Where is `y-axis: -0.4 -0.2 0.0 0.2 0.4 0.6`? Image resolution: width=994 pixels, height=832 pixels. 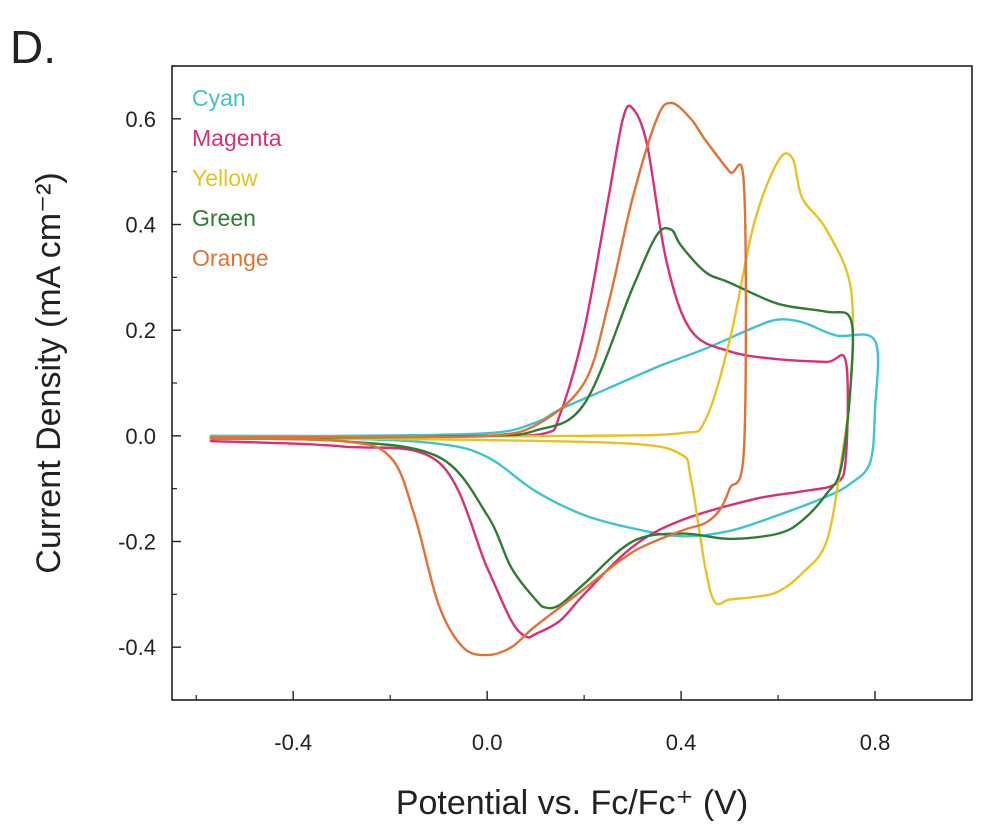 y-axis: -0.4 -0.2 0.0 0.2 0.4 0.6 is located at coordinates (149, 383).